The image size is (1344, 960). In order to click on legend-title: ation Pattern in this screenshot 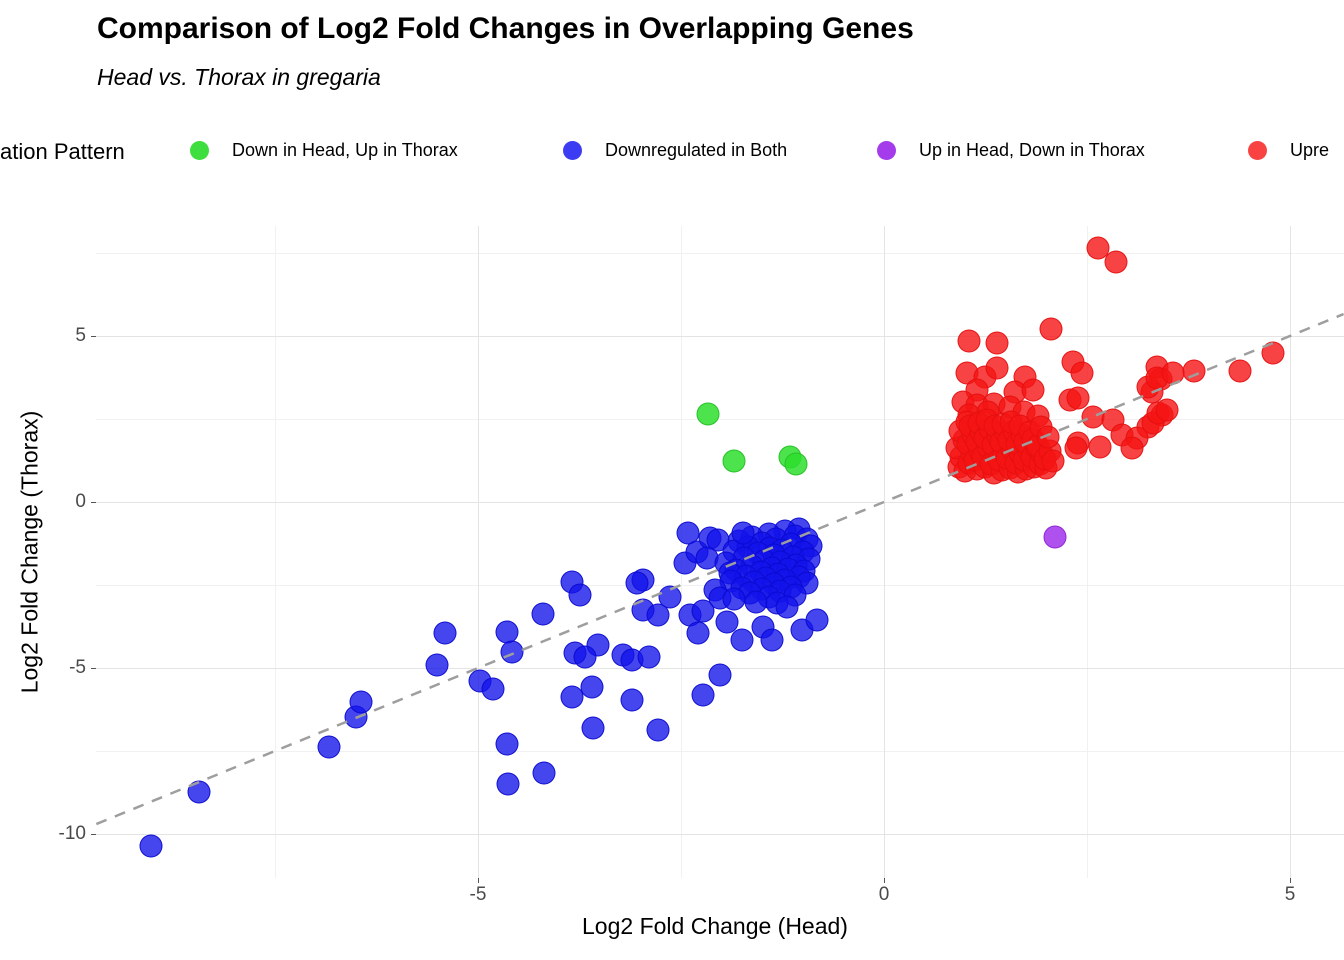, I will do `click(62, 151)`.